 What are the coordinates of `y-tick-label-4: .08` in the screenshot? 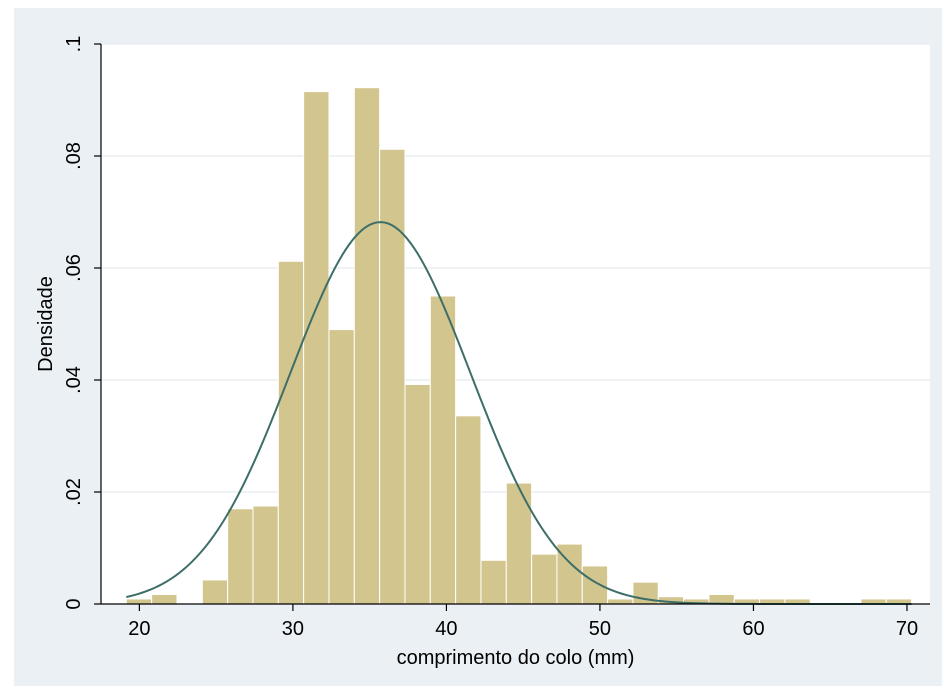 It's located at (74, 156).